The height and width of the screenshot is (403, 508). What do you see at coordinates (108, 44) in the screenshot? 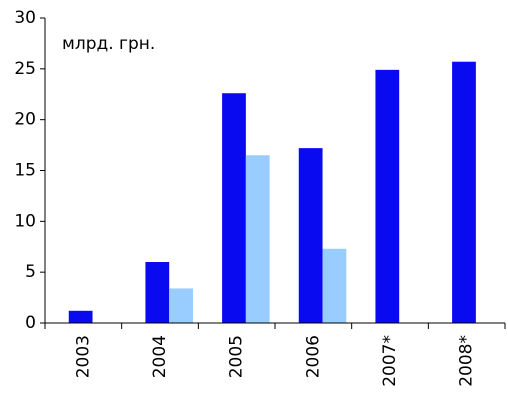
I see `y-axis-label: млрд. грн.` at bounding box center [108, 44].